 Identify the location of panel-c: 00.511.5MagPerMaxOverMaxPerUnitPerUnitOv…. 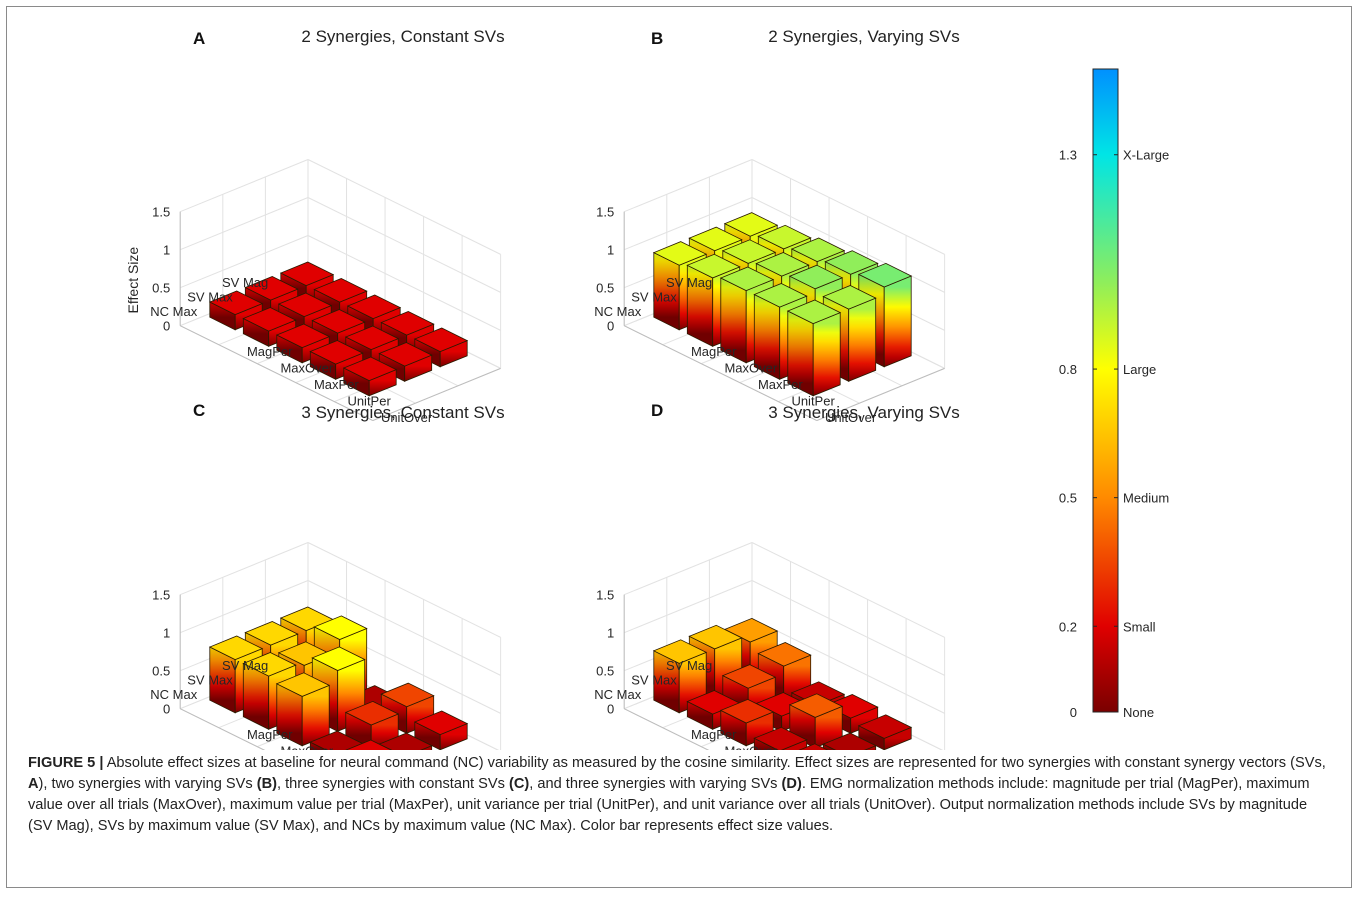
(327, 575).